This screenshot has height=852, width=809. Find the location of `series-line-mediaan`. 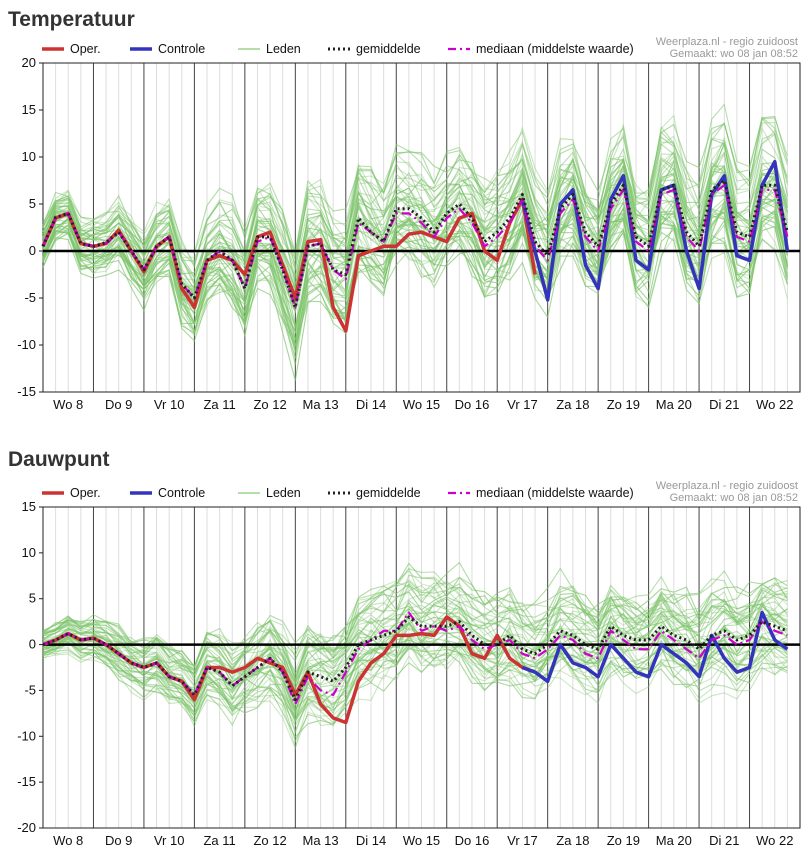

series-line-mediaan is located at coordinates (415, 658).